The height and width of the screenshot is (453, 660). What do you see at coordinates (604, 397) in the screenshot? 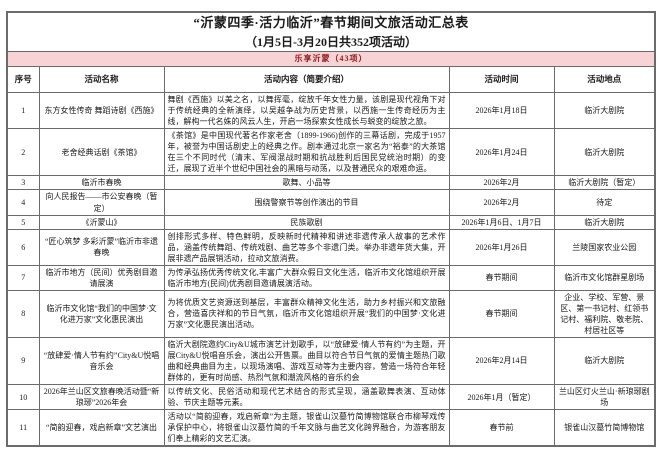
I see `activity-place-cell: 兰山区灯火兰山·新琅琊剧场` at bounding box center [604, 397].